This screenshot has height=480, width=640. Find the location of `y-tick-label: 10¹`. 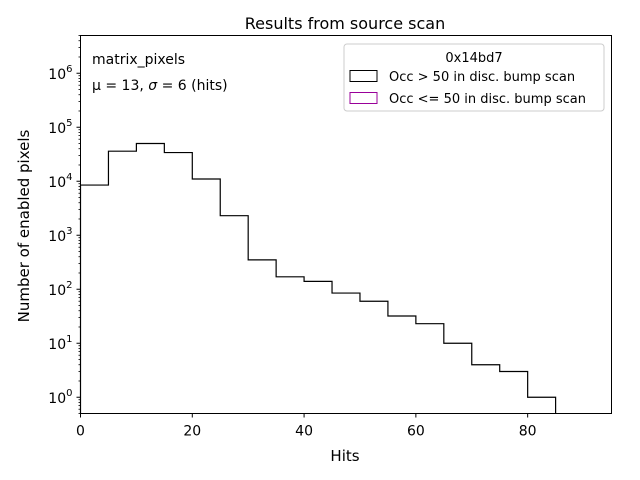

y-tick-label: 10¹ is located at coordinates (60, 343).